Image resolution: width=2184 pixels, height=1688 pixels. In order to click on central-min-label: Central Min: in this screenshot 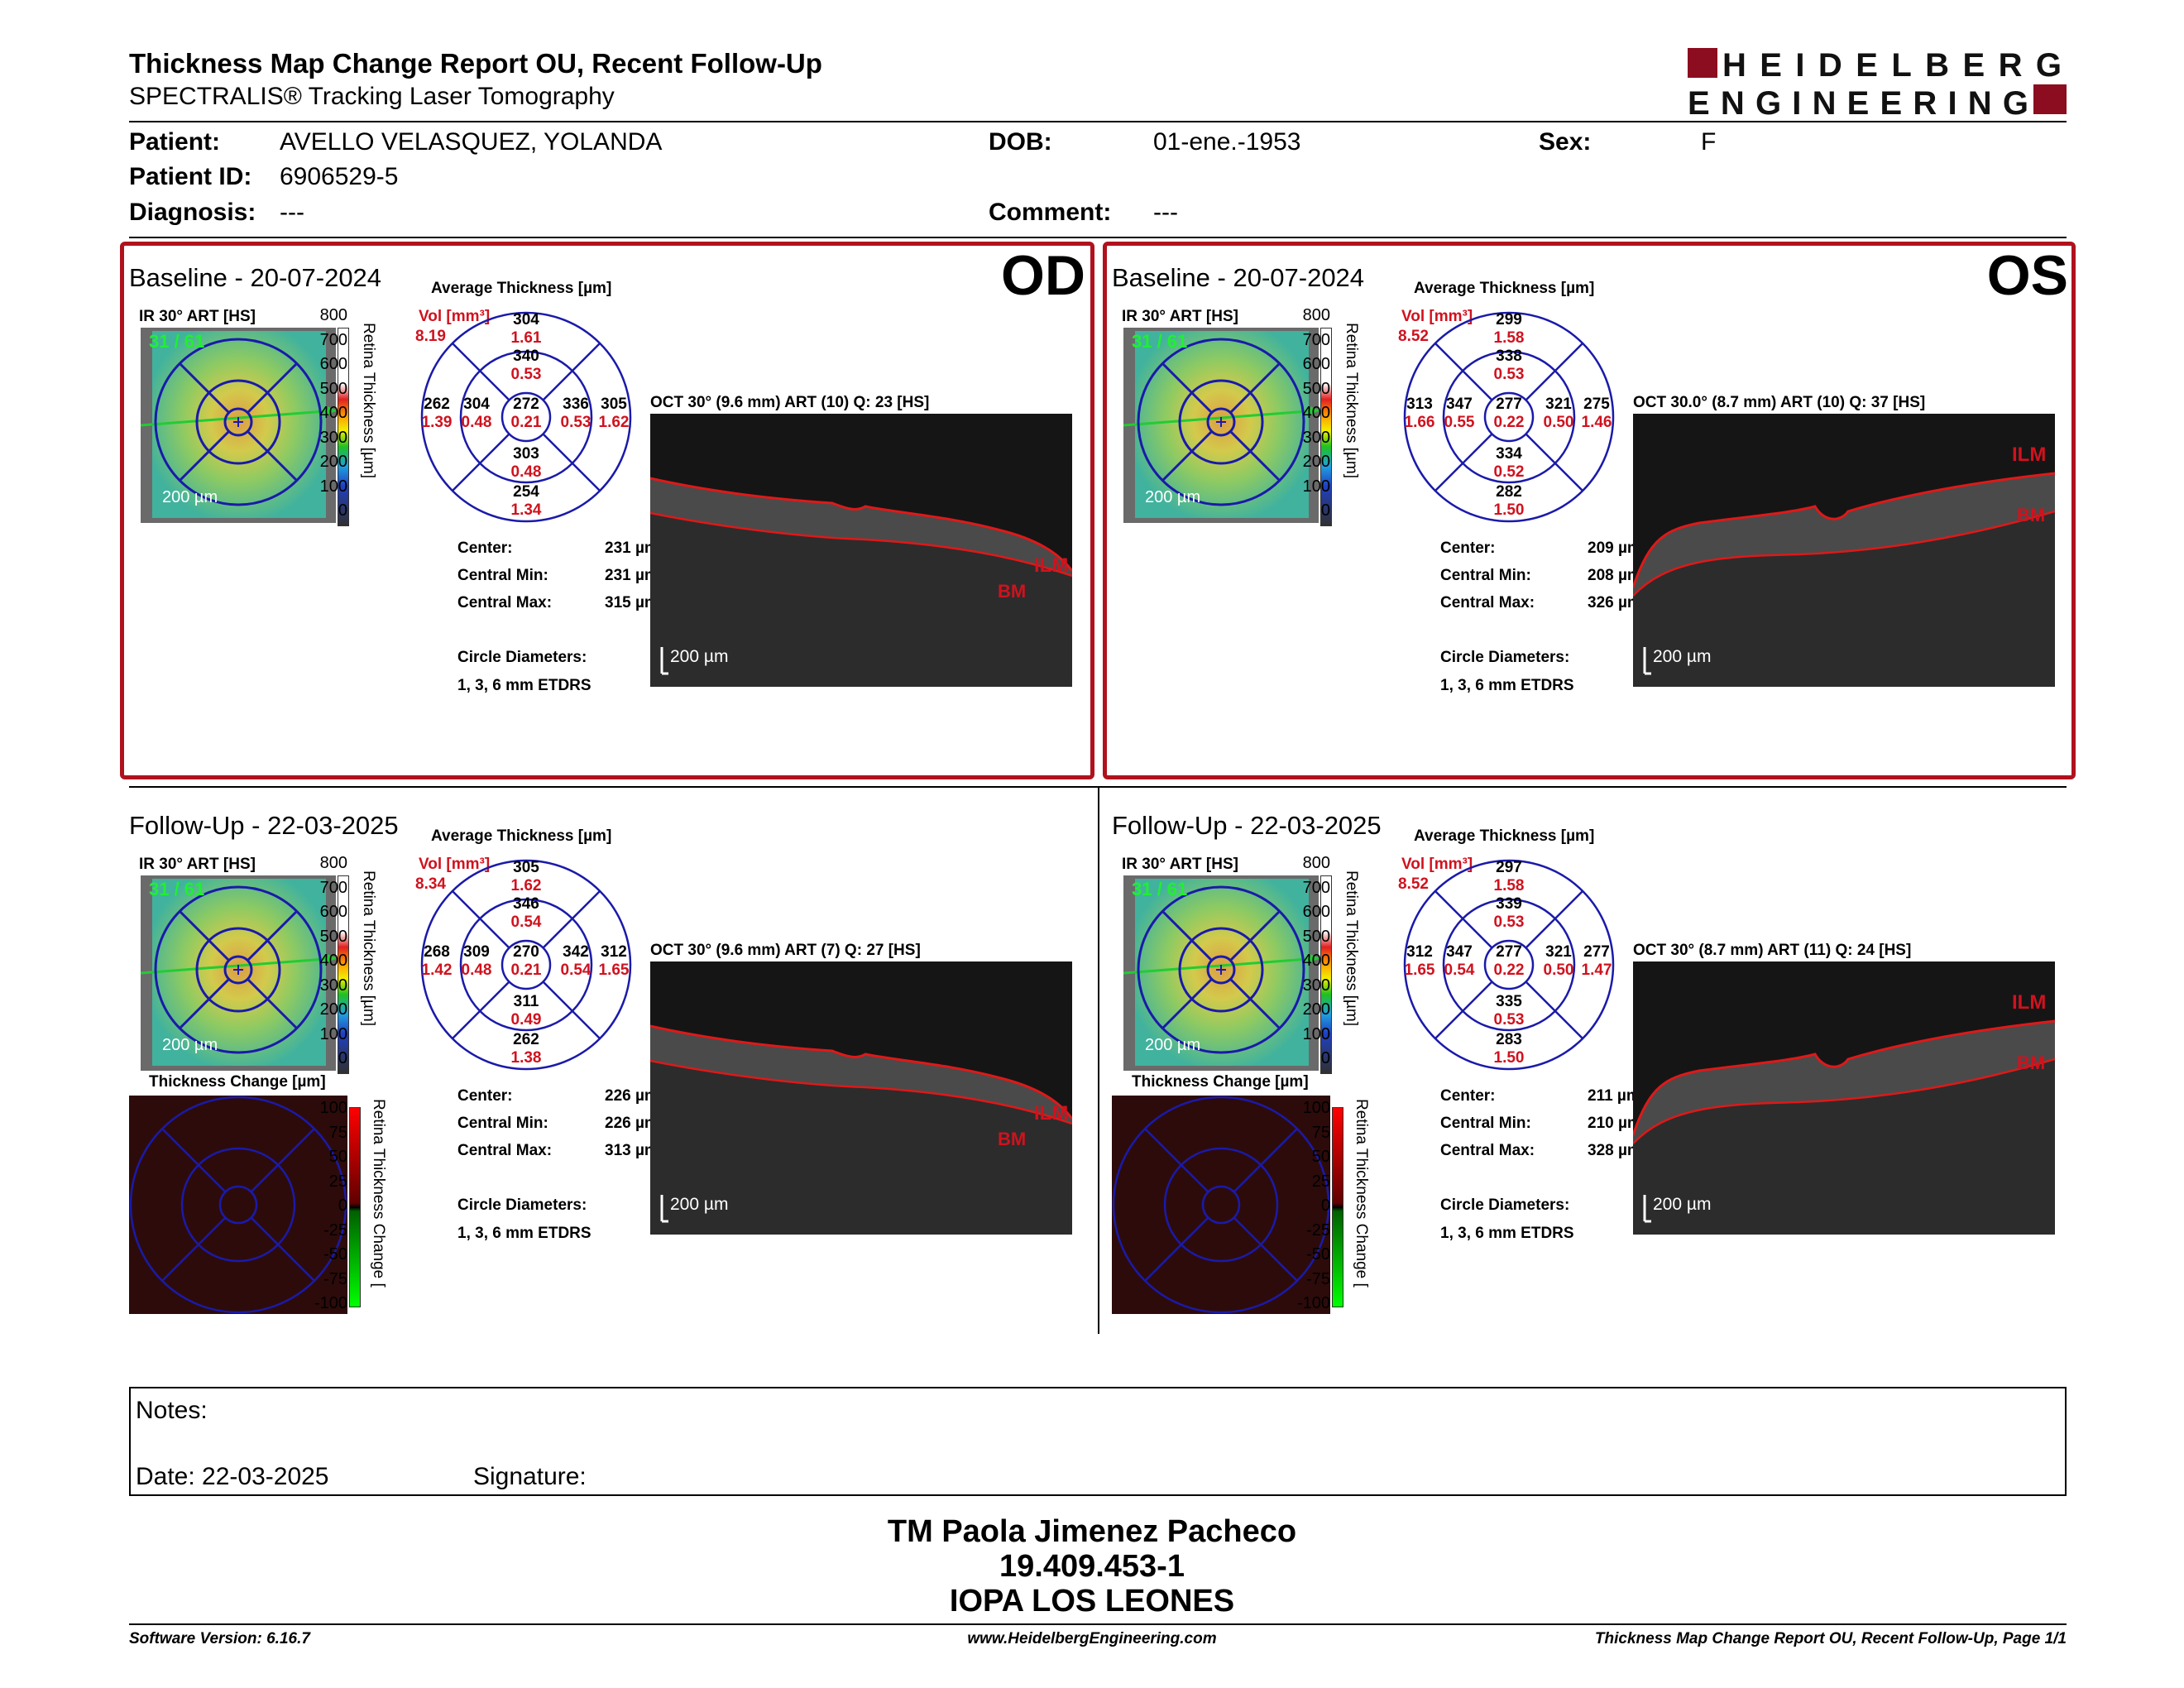, I will do `click(502, 1123)`.